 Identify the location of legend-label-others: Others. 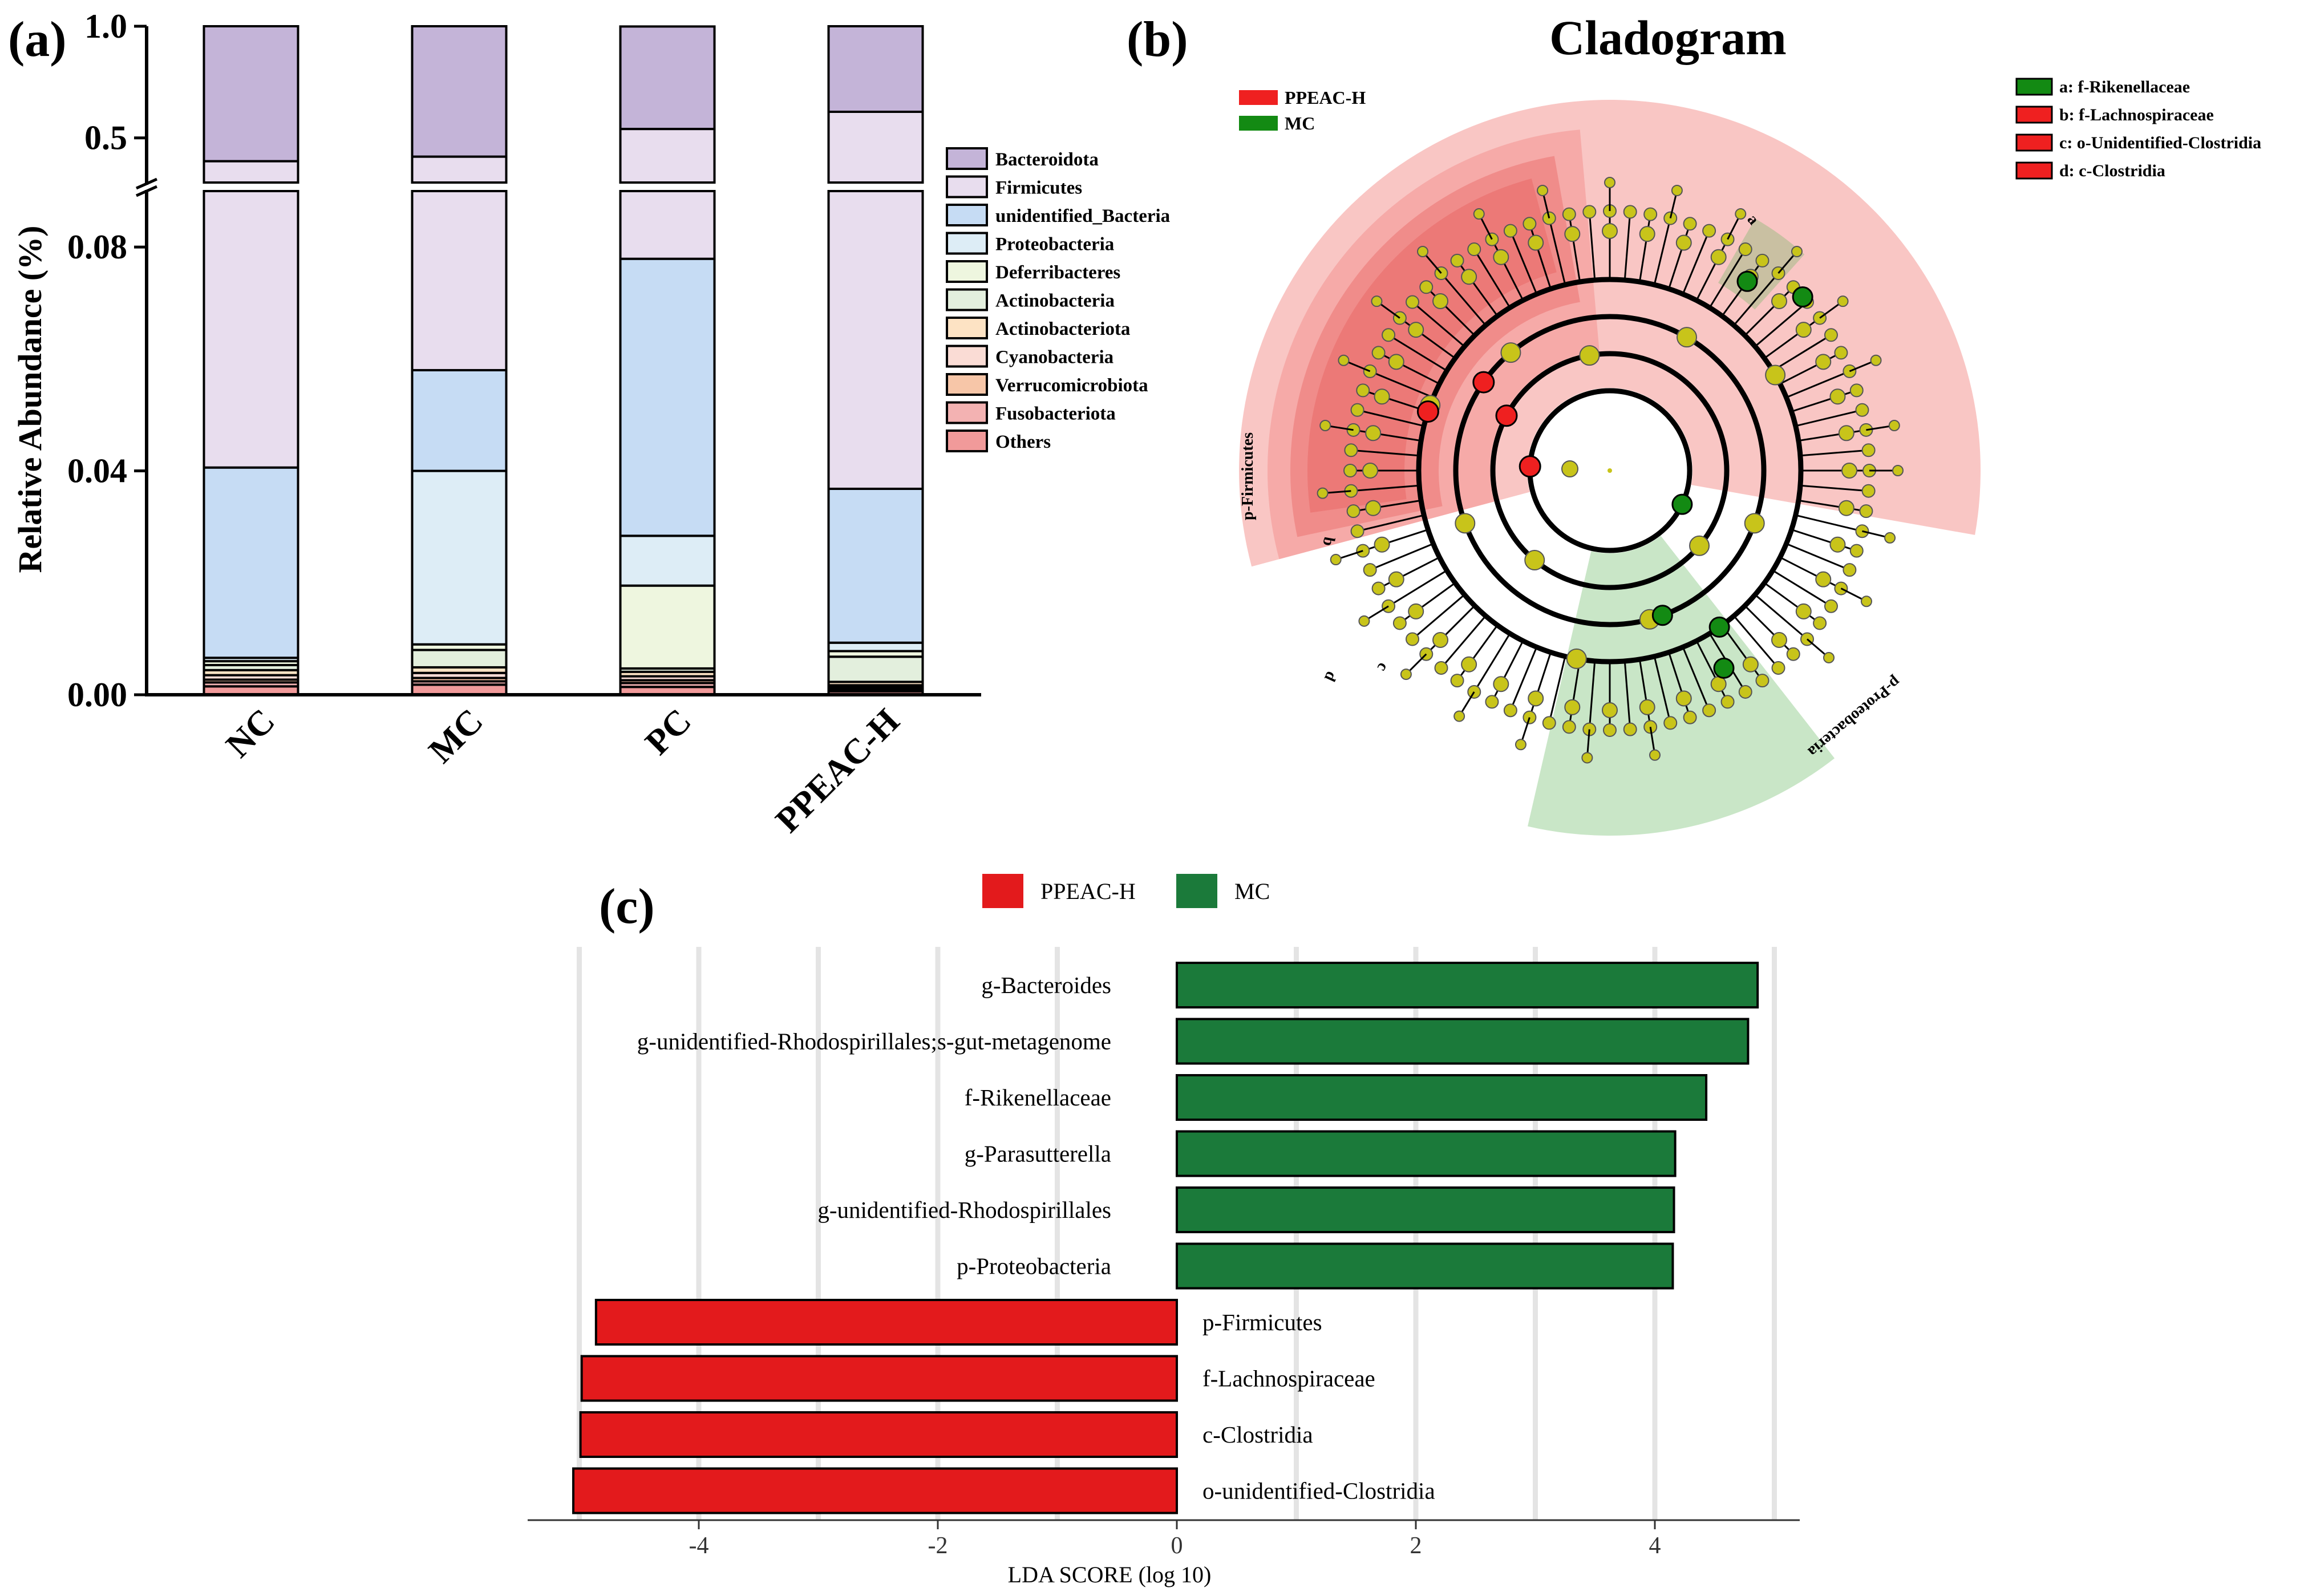
(1023, 442).